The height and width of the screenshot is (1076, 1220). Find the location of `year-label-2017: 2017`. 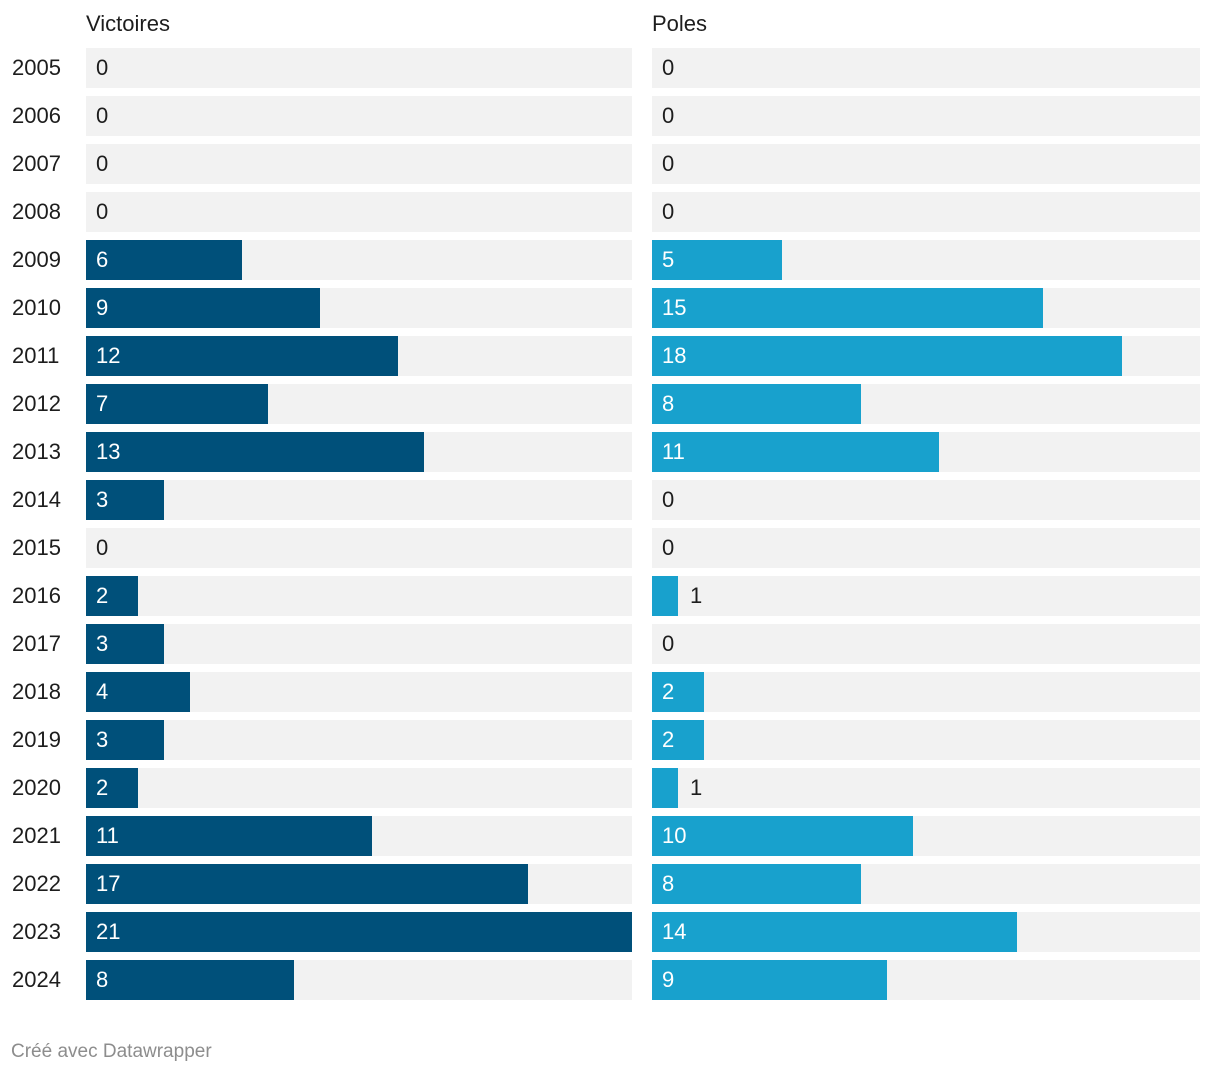

year-label-2017: 2017 is located at coordinates (36, 643).